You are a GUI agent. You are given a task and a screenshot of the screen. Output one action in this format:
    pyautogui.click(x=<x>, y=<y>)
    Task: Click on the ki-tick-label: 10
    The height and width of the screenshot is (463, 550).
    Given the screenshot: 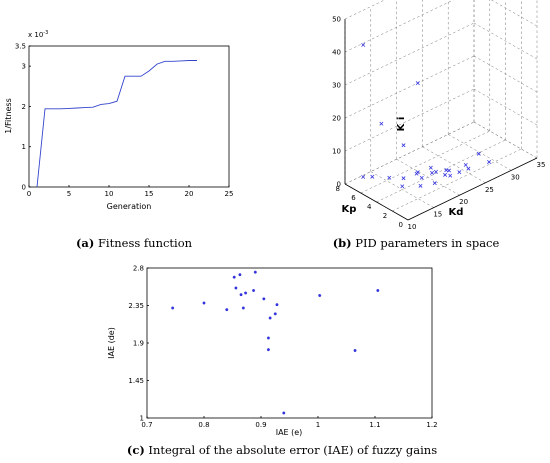 What is the action you would take?
    pyautogui.click(x=336, y=152)
    